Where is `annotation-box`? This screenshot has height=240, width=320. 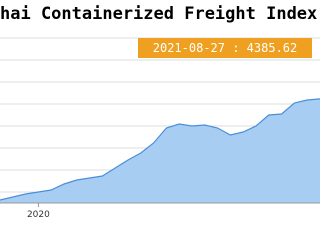 annotation-box is located at coordinates (225, 48).